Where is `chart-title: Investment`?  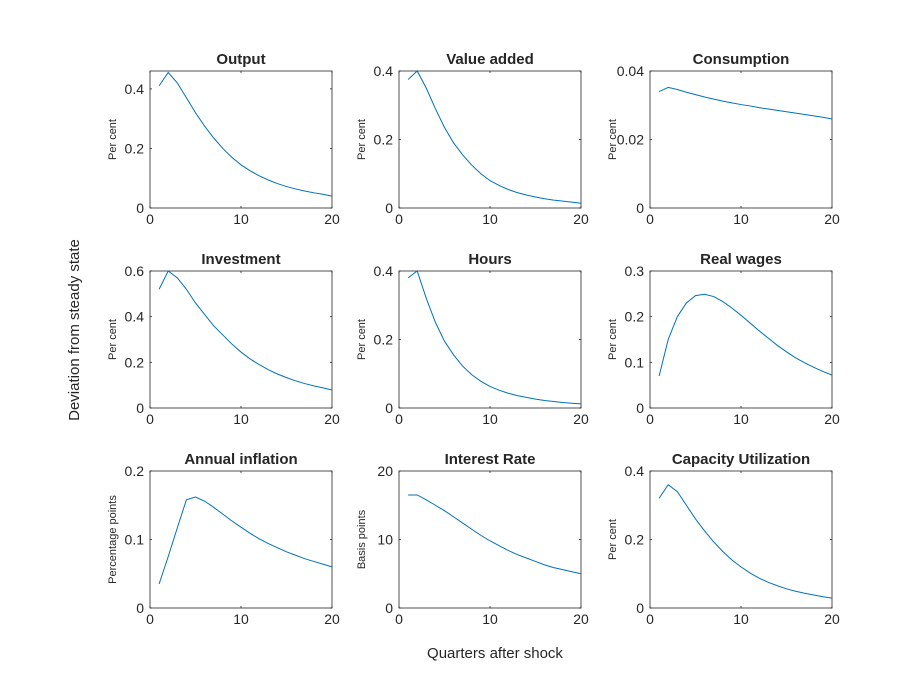
chart-title: Investment is located at coordinates (240, 259).